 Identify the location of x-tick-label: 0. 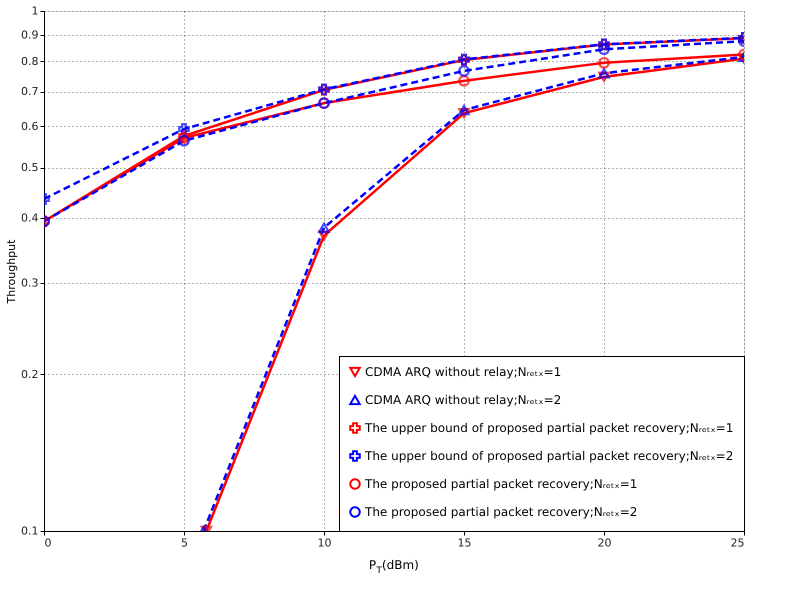
(48, 543).